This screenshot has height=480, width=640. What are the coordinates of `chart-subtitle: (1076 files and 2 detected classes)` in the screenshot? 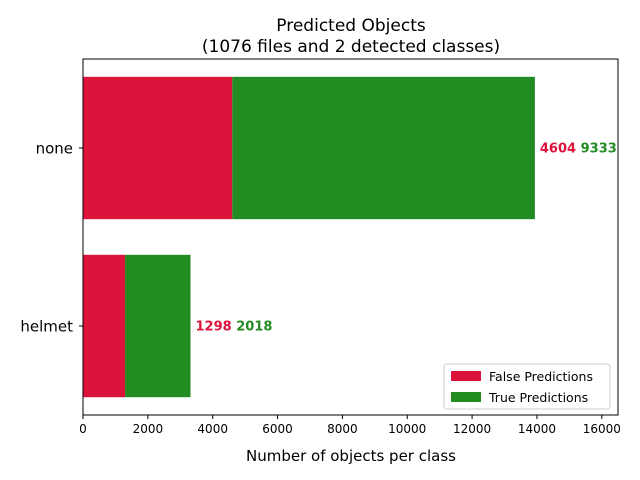 It's located at (351, 47).